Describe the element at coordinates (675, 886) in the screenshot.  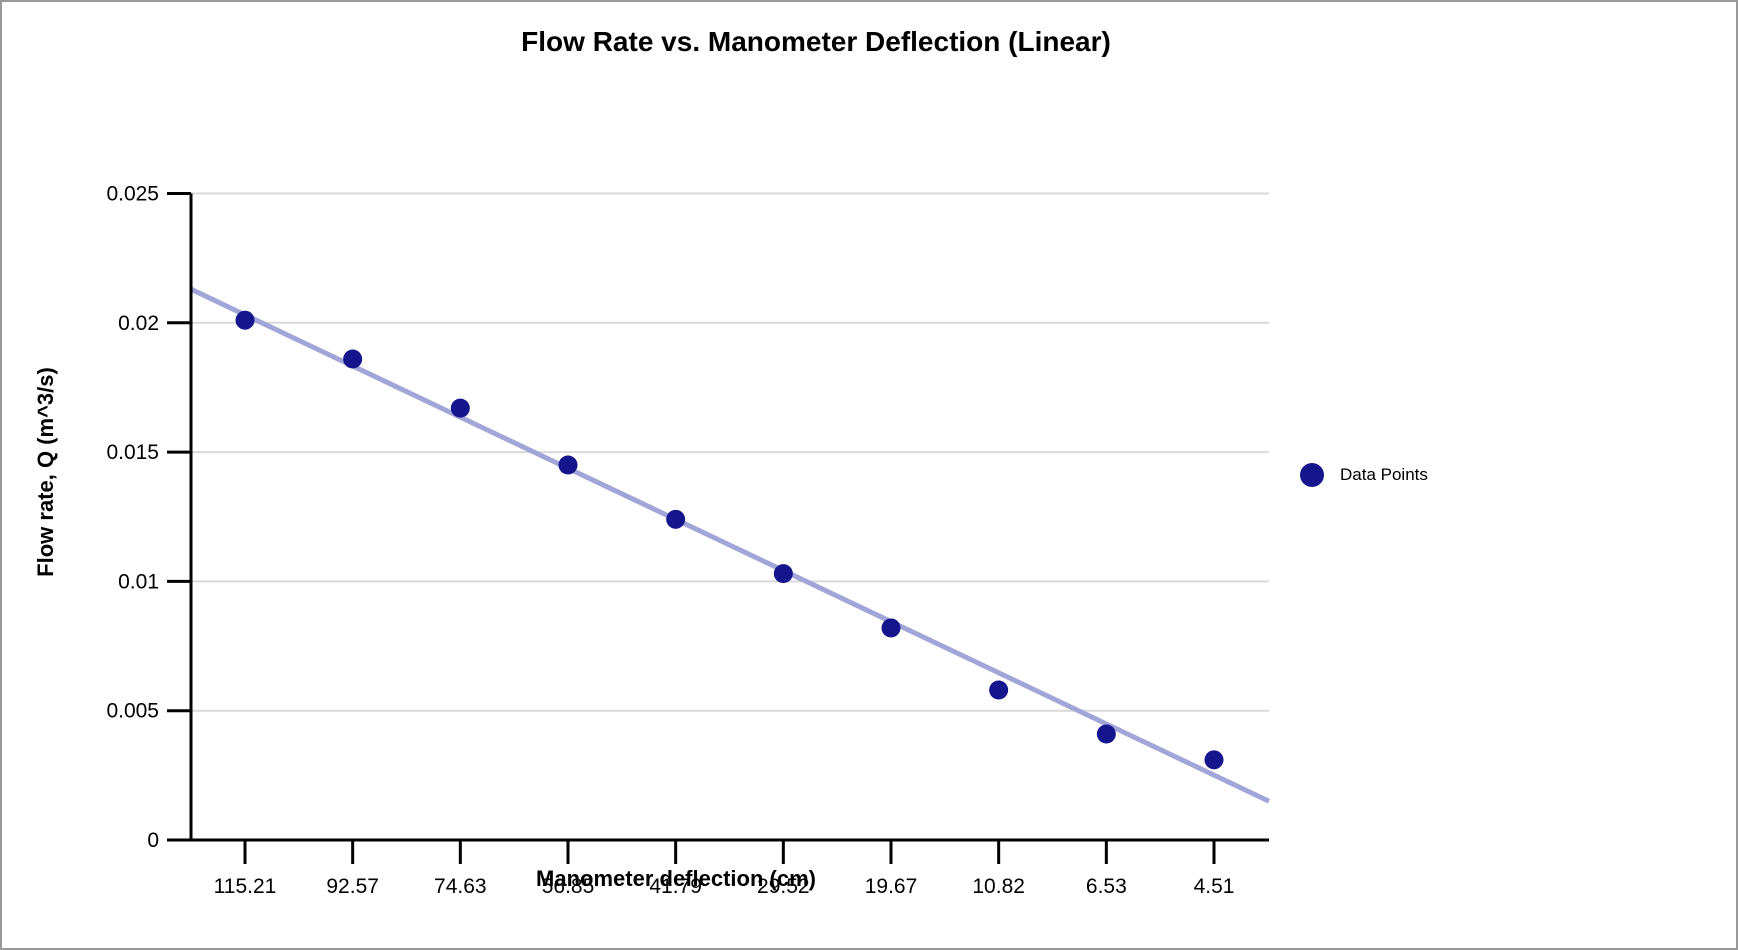
I see `x-tick-label: 41.79` at that location.